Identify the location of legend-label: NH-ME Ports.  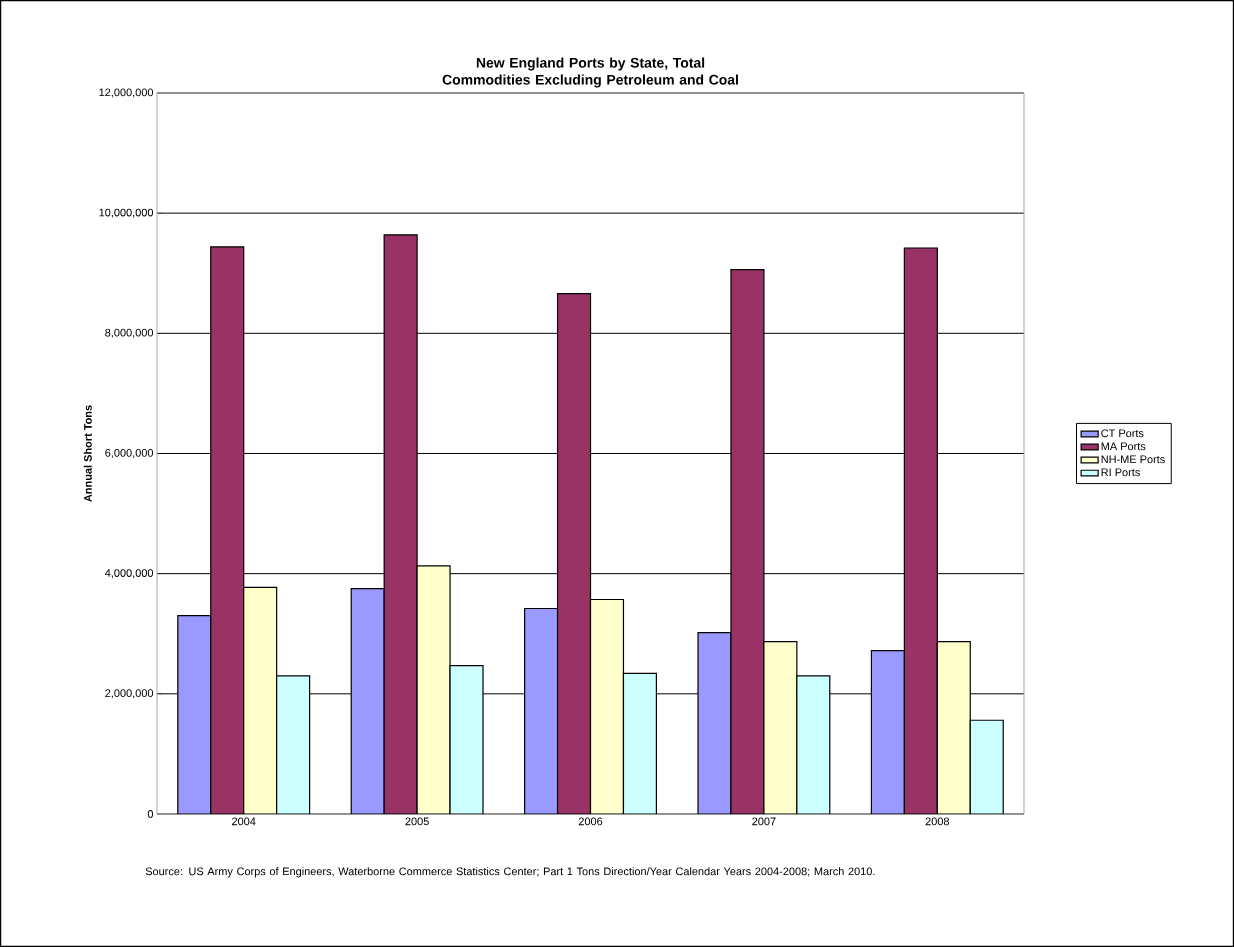
(1133, 459).